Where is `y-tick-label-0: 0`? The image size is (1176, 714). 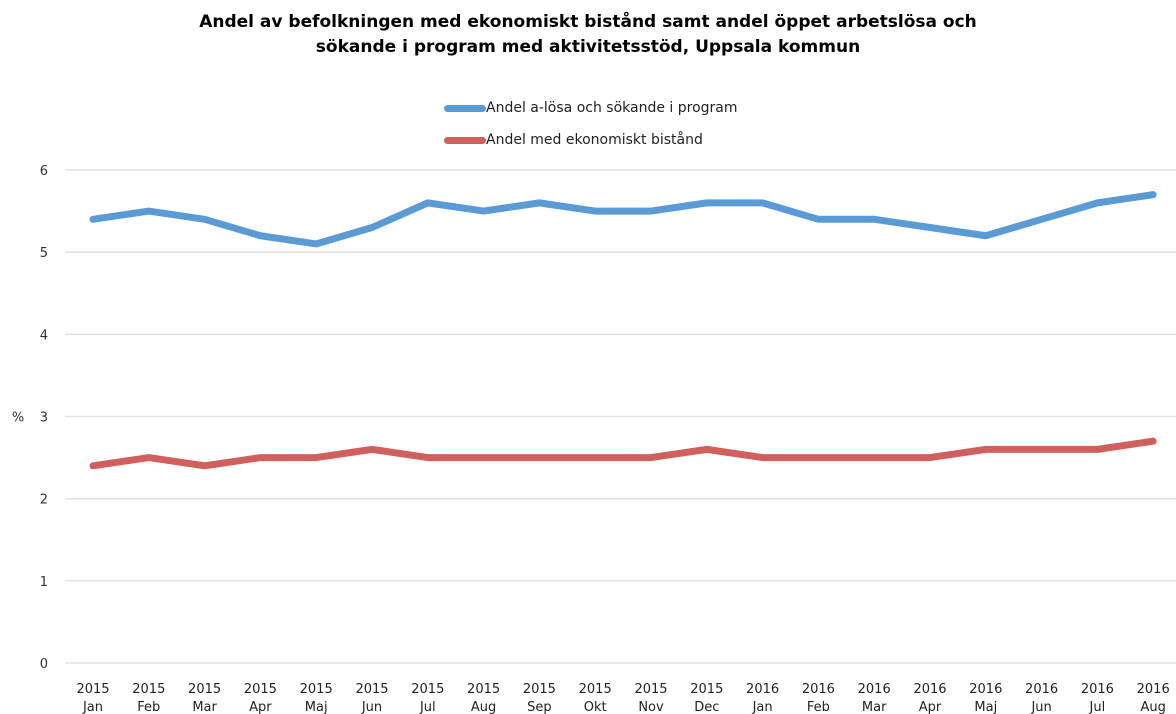 y-tick-label-0: 0 is located at coordinates (44, 664).